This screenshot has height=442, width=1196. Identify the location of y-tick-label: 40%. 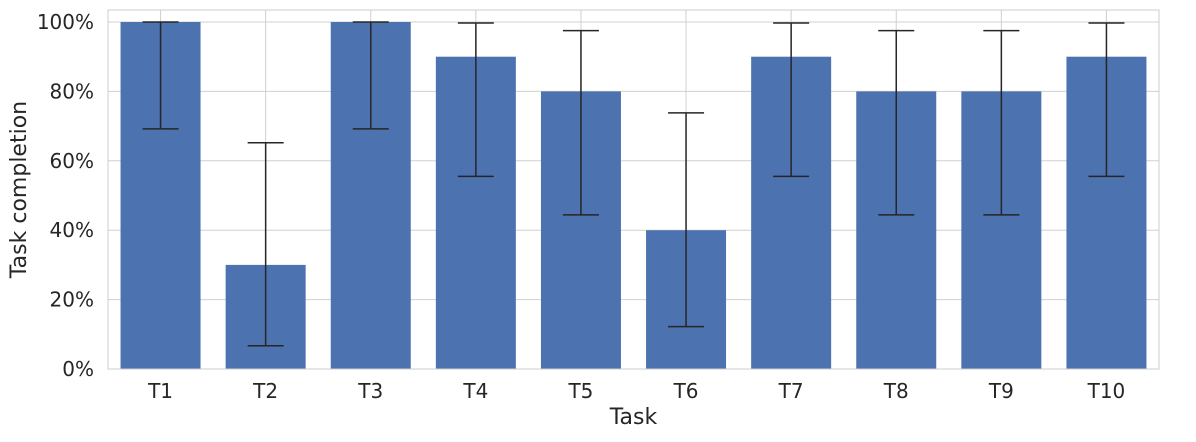
(72, 230).